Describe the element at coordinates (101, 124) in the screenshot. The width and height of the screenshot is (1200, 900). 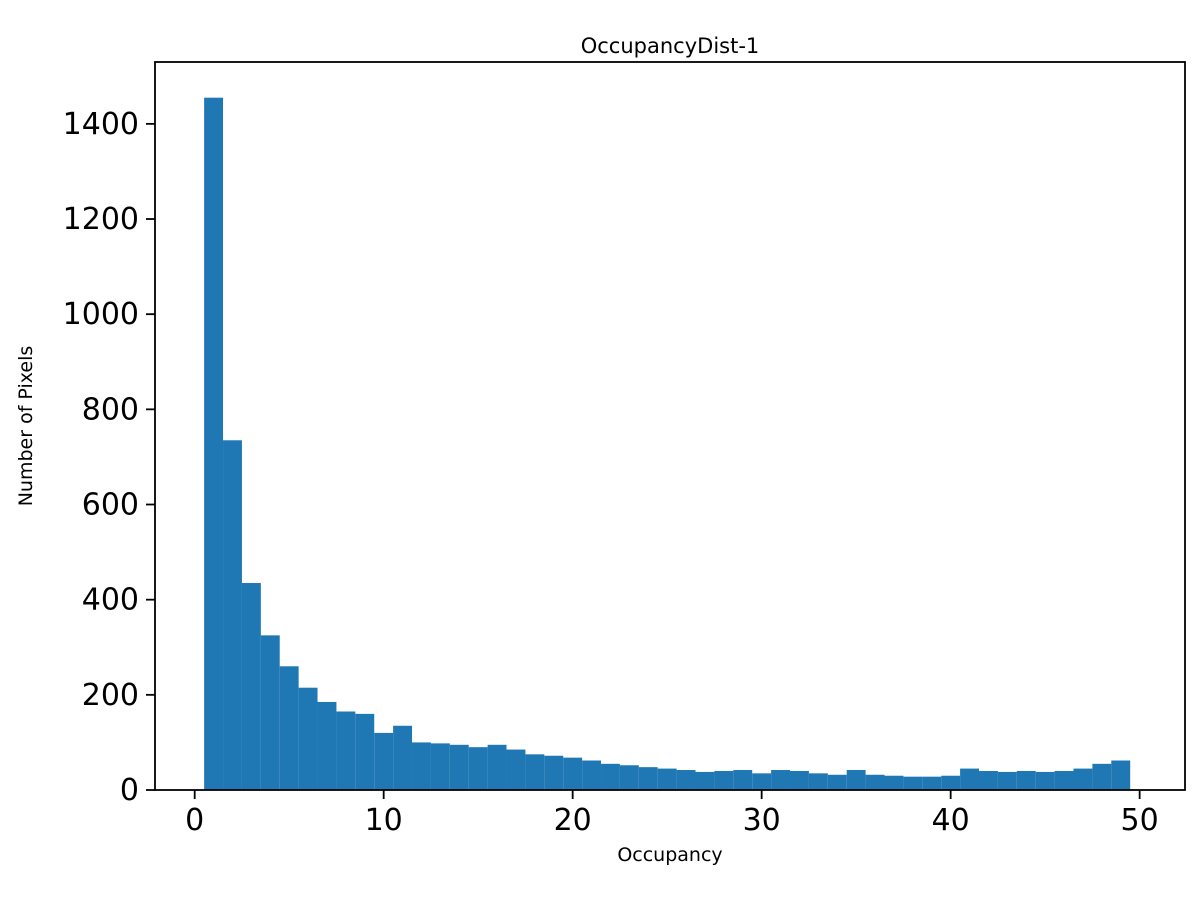
I see `y-tick-label: 1400` at that location.